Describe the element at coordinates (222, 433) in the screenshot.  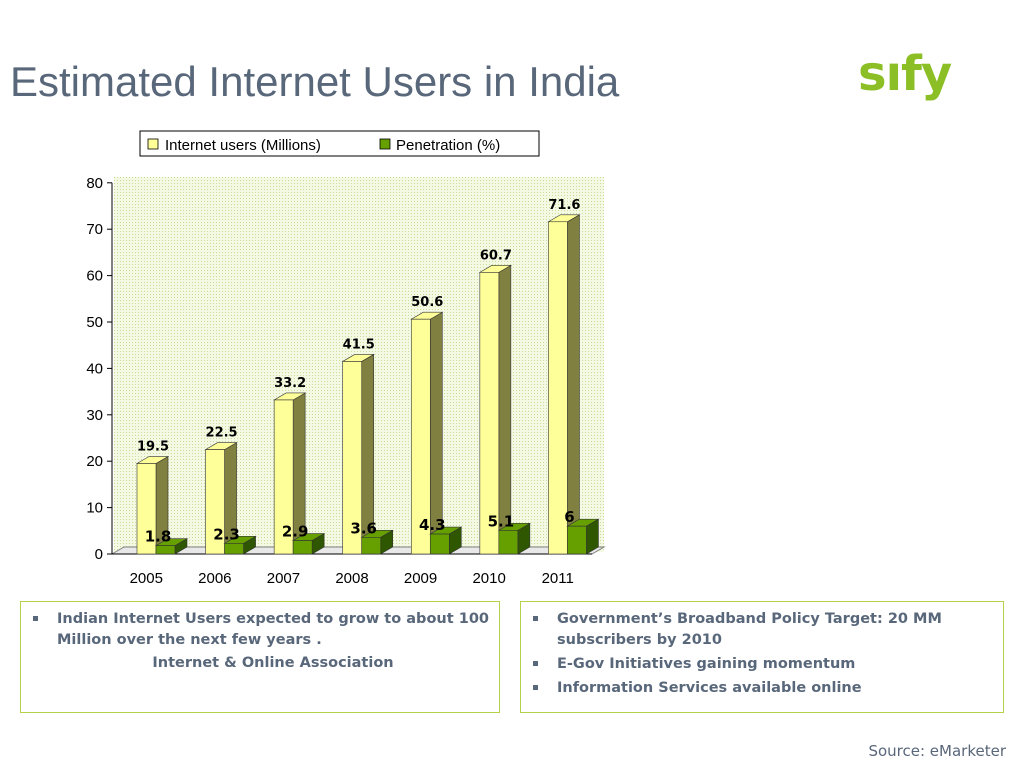
I see `users-value-label: 22.5` at that location.